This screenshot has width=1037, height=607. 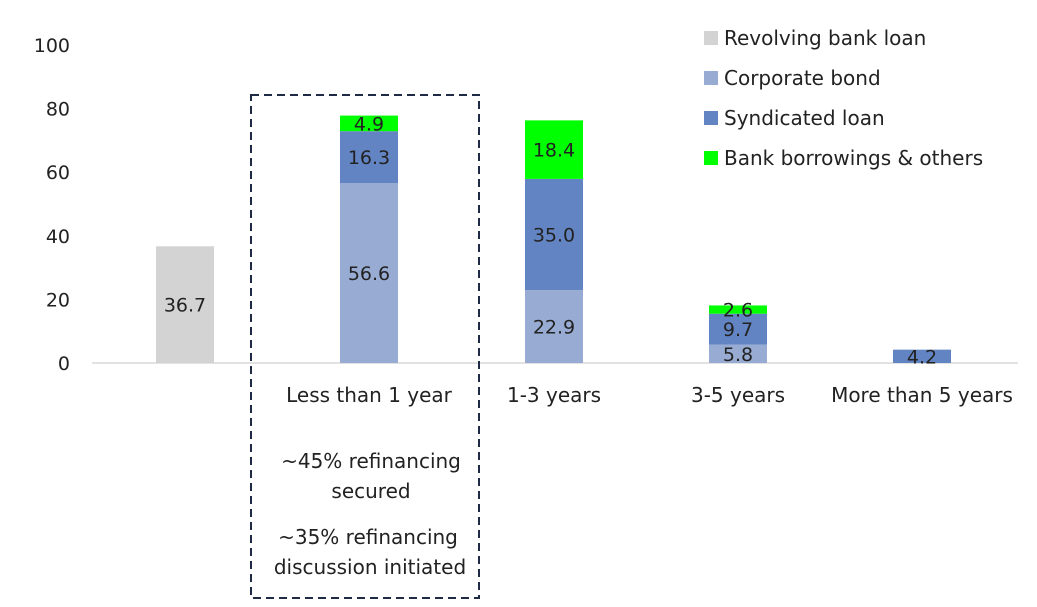 I want to click on y-tick-label: 100, so click(x=52, y=46).